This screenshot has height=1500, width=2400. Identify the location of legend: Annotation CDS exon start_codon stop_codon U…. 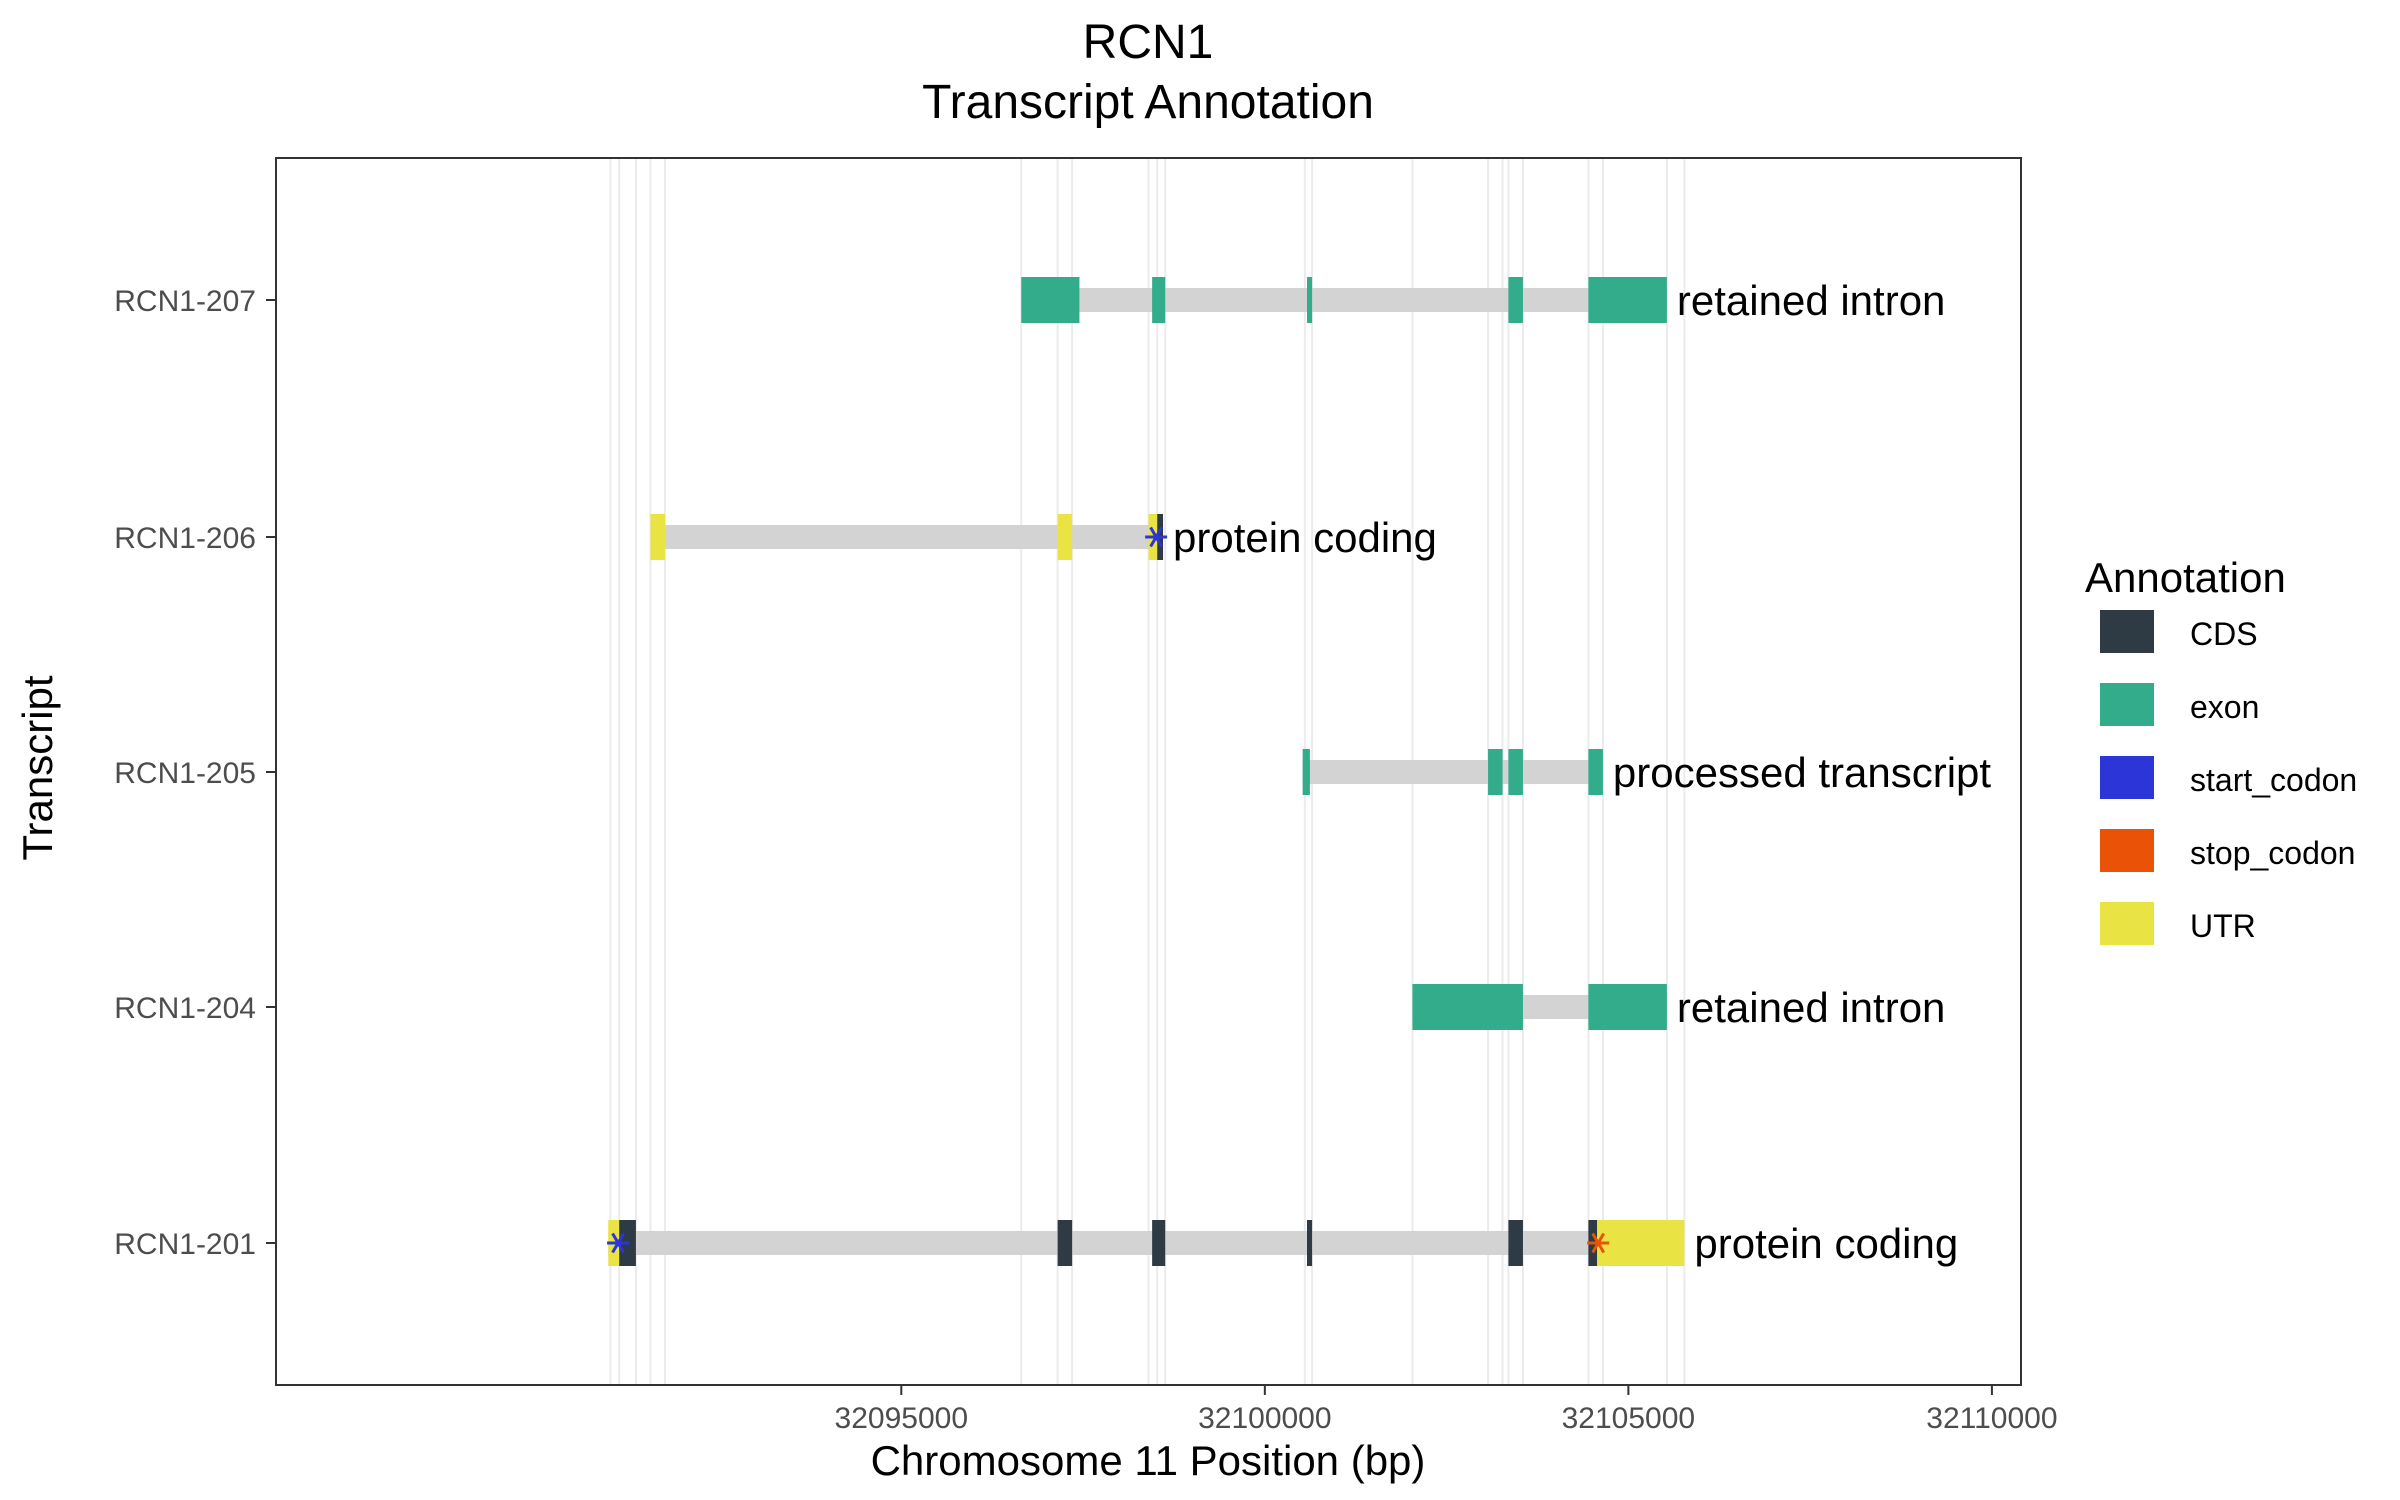
(2221, 749).